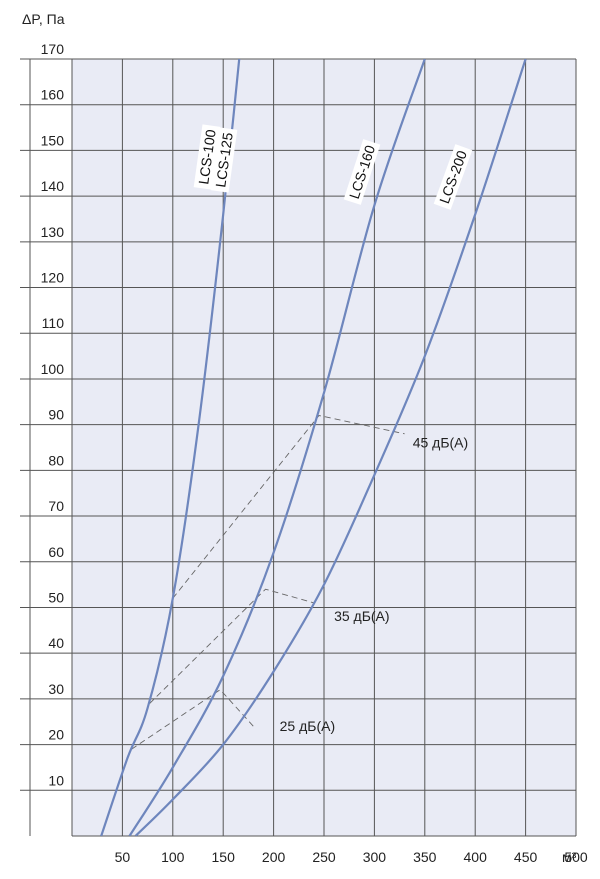 This screenshot has height=879, width=600. I want to click on y-tick-label: 20, so click(56, 735).